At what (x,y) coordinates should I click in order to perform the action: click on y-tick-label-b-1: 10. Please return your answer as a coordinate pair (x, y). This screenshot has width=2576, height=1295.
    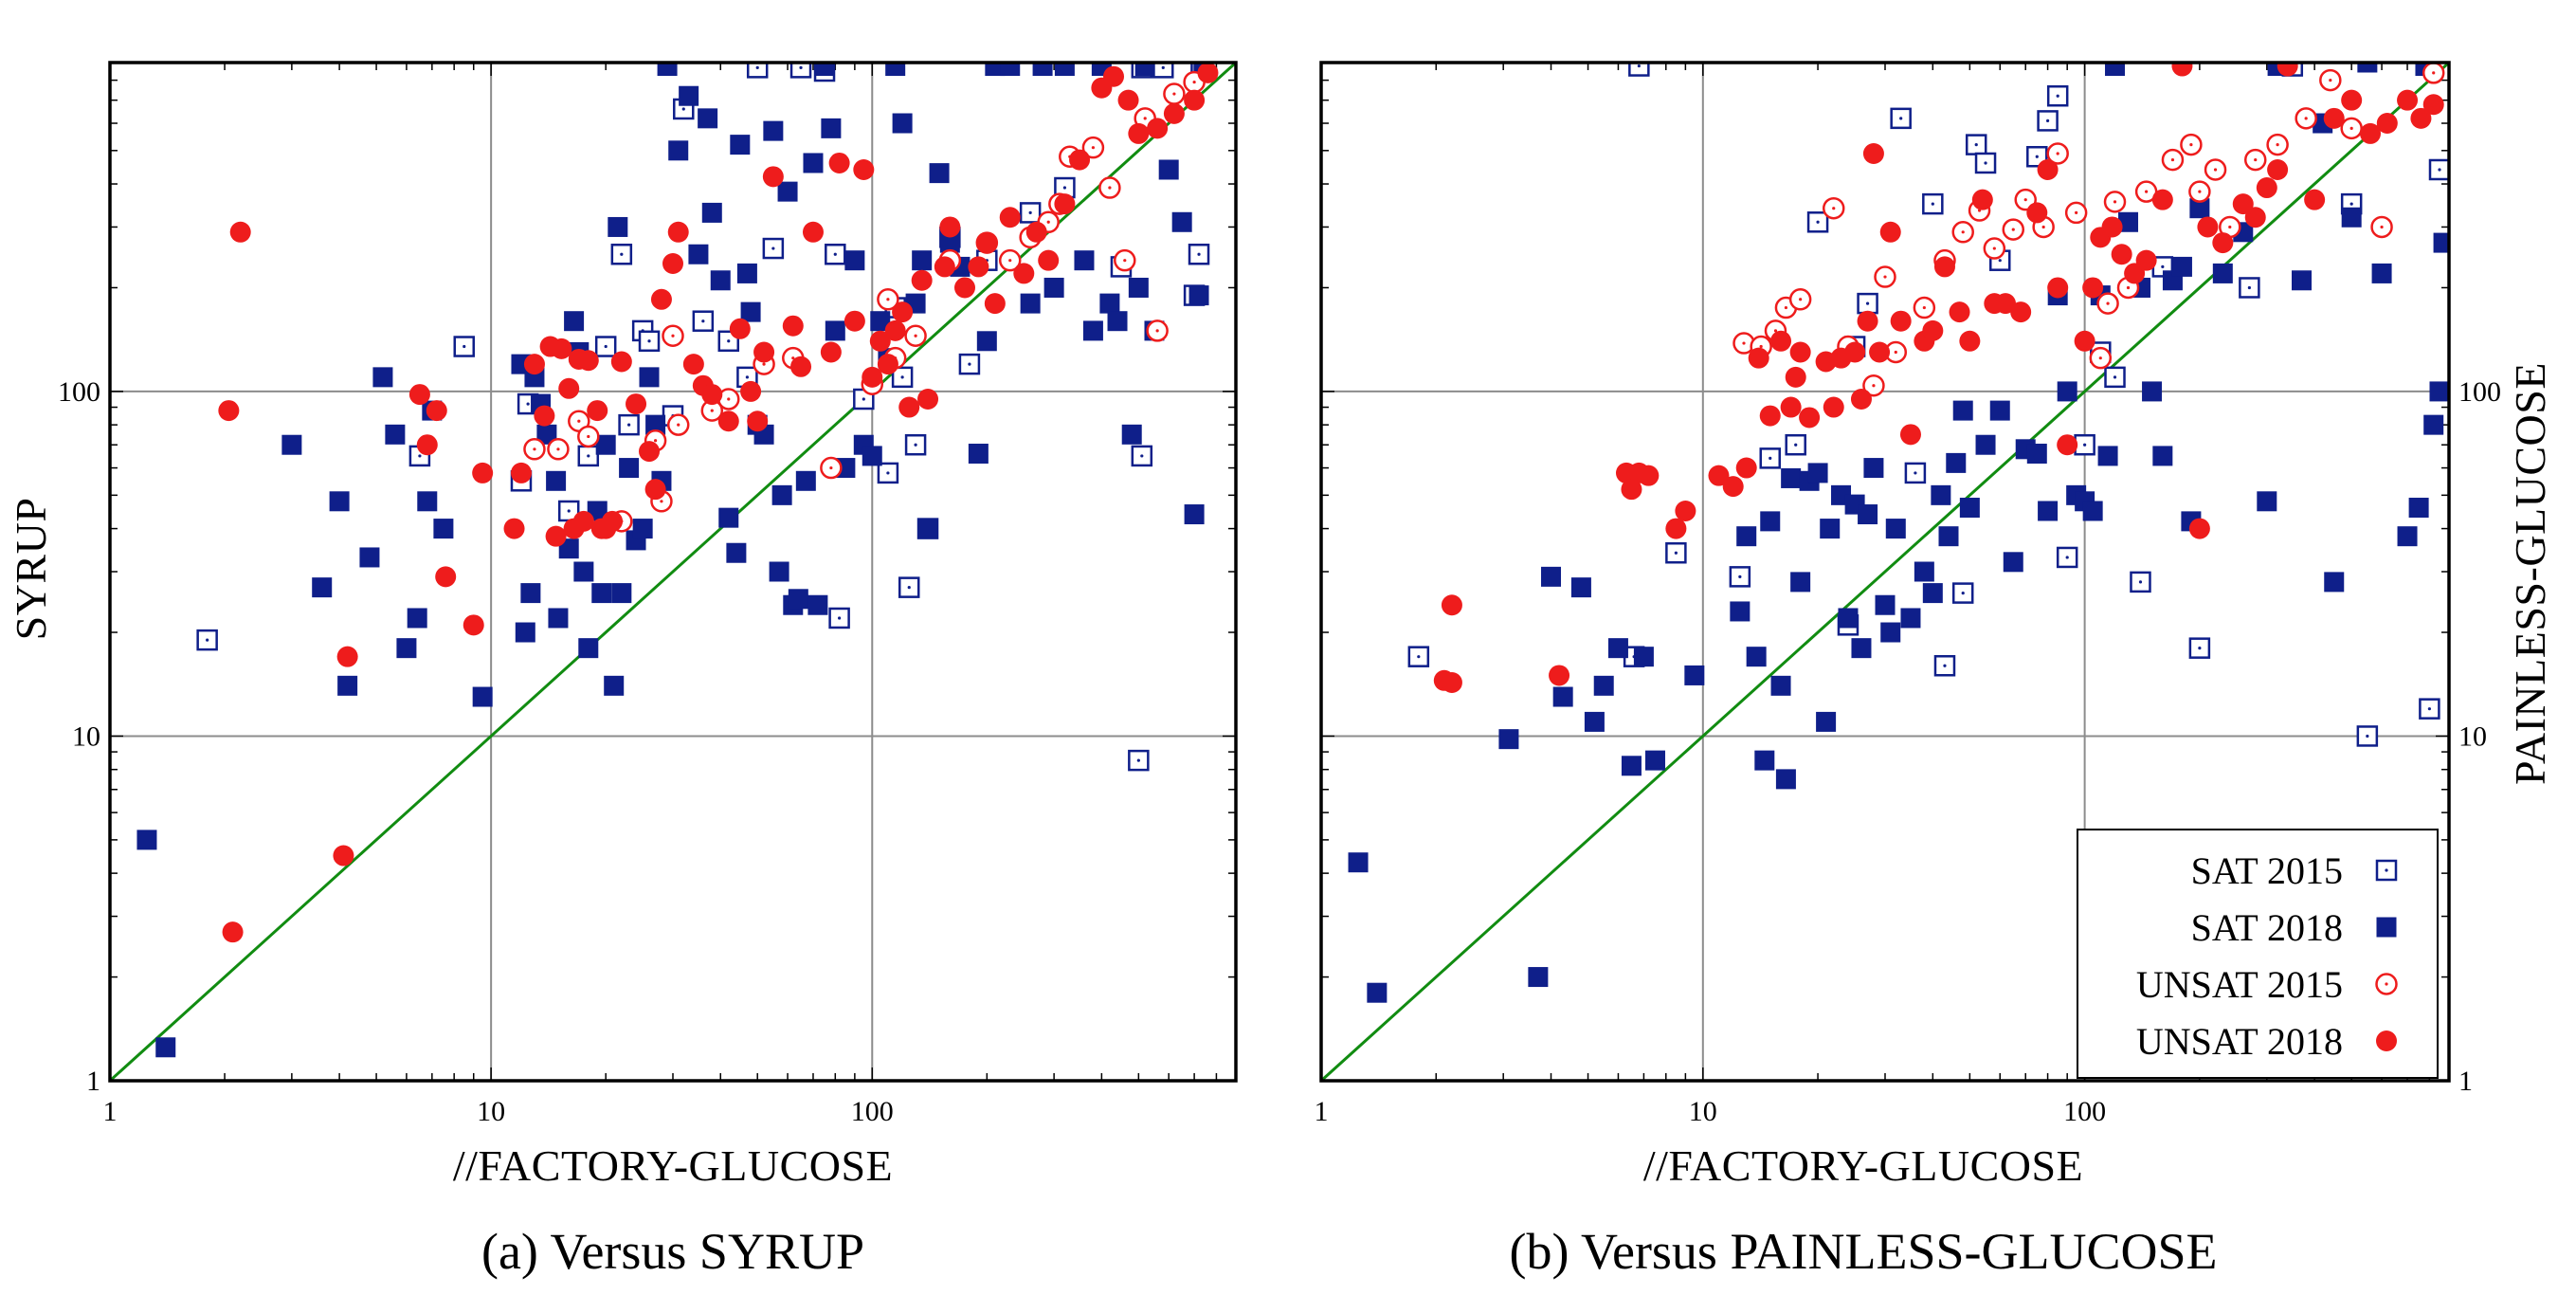
    Looking at the image, I should click on (2472, 736).